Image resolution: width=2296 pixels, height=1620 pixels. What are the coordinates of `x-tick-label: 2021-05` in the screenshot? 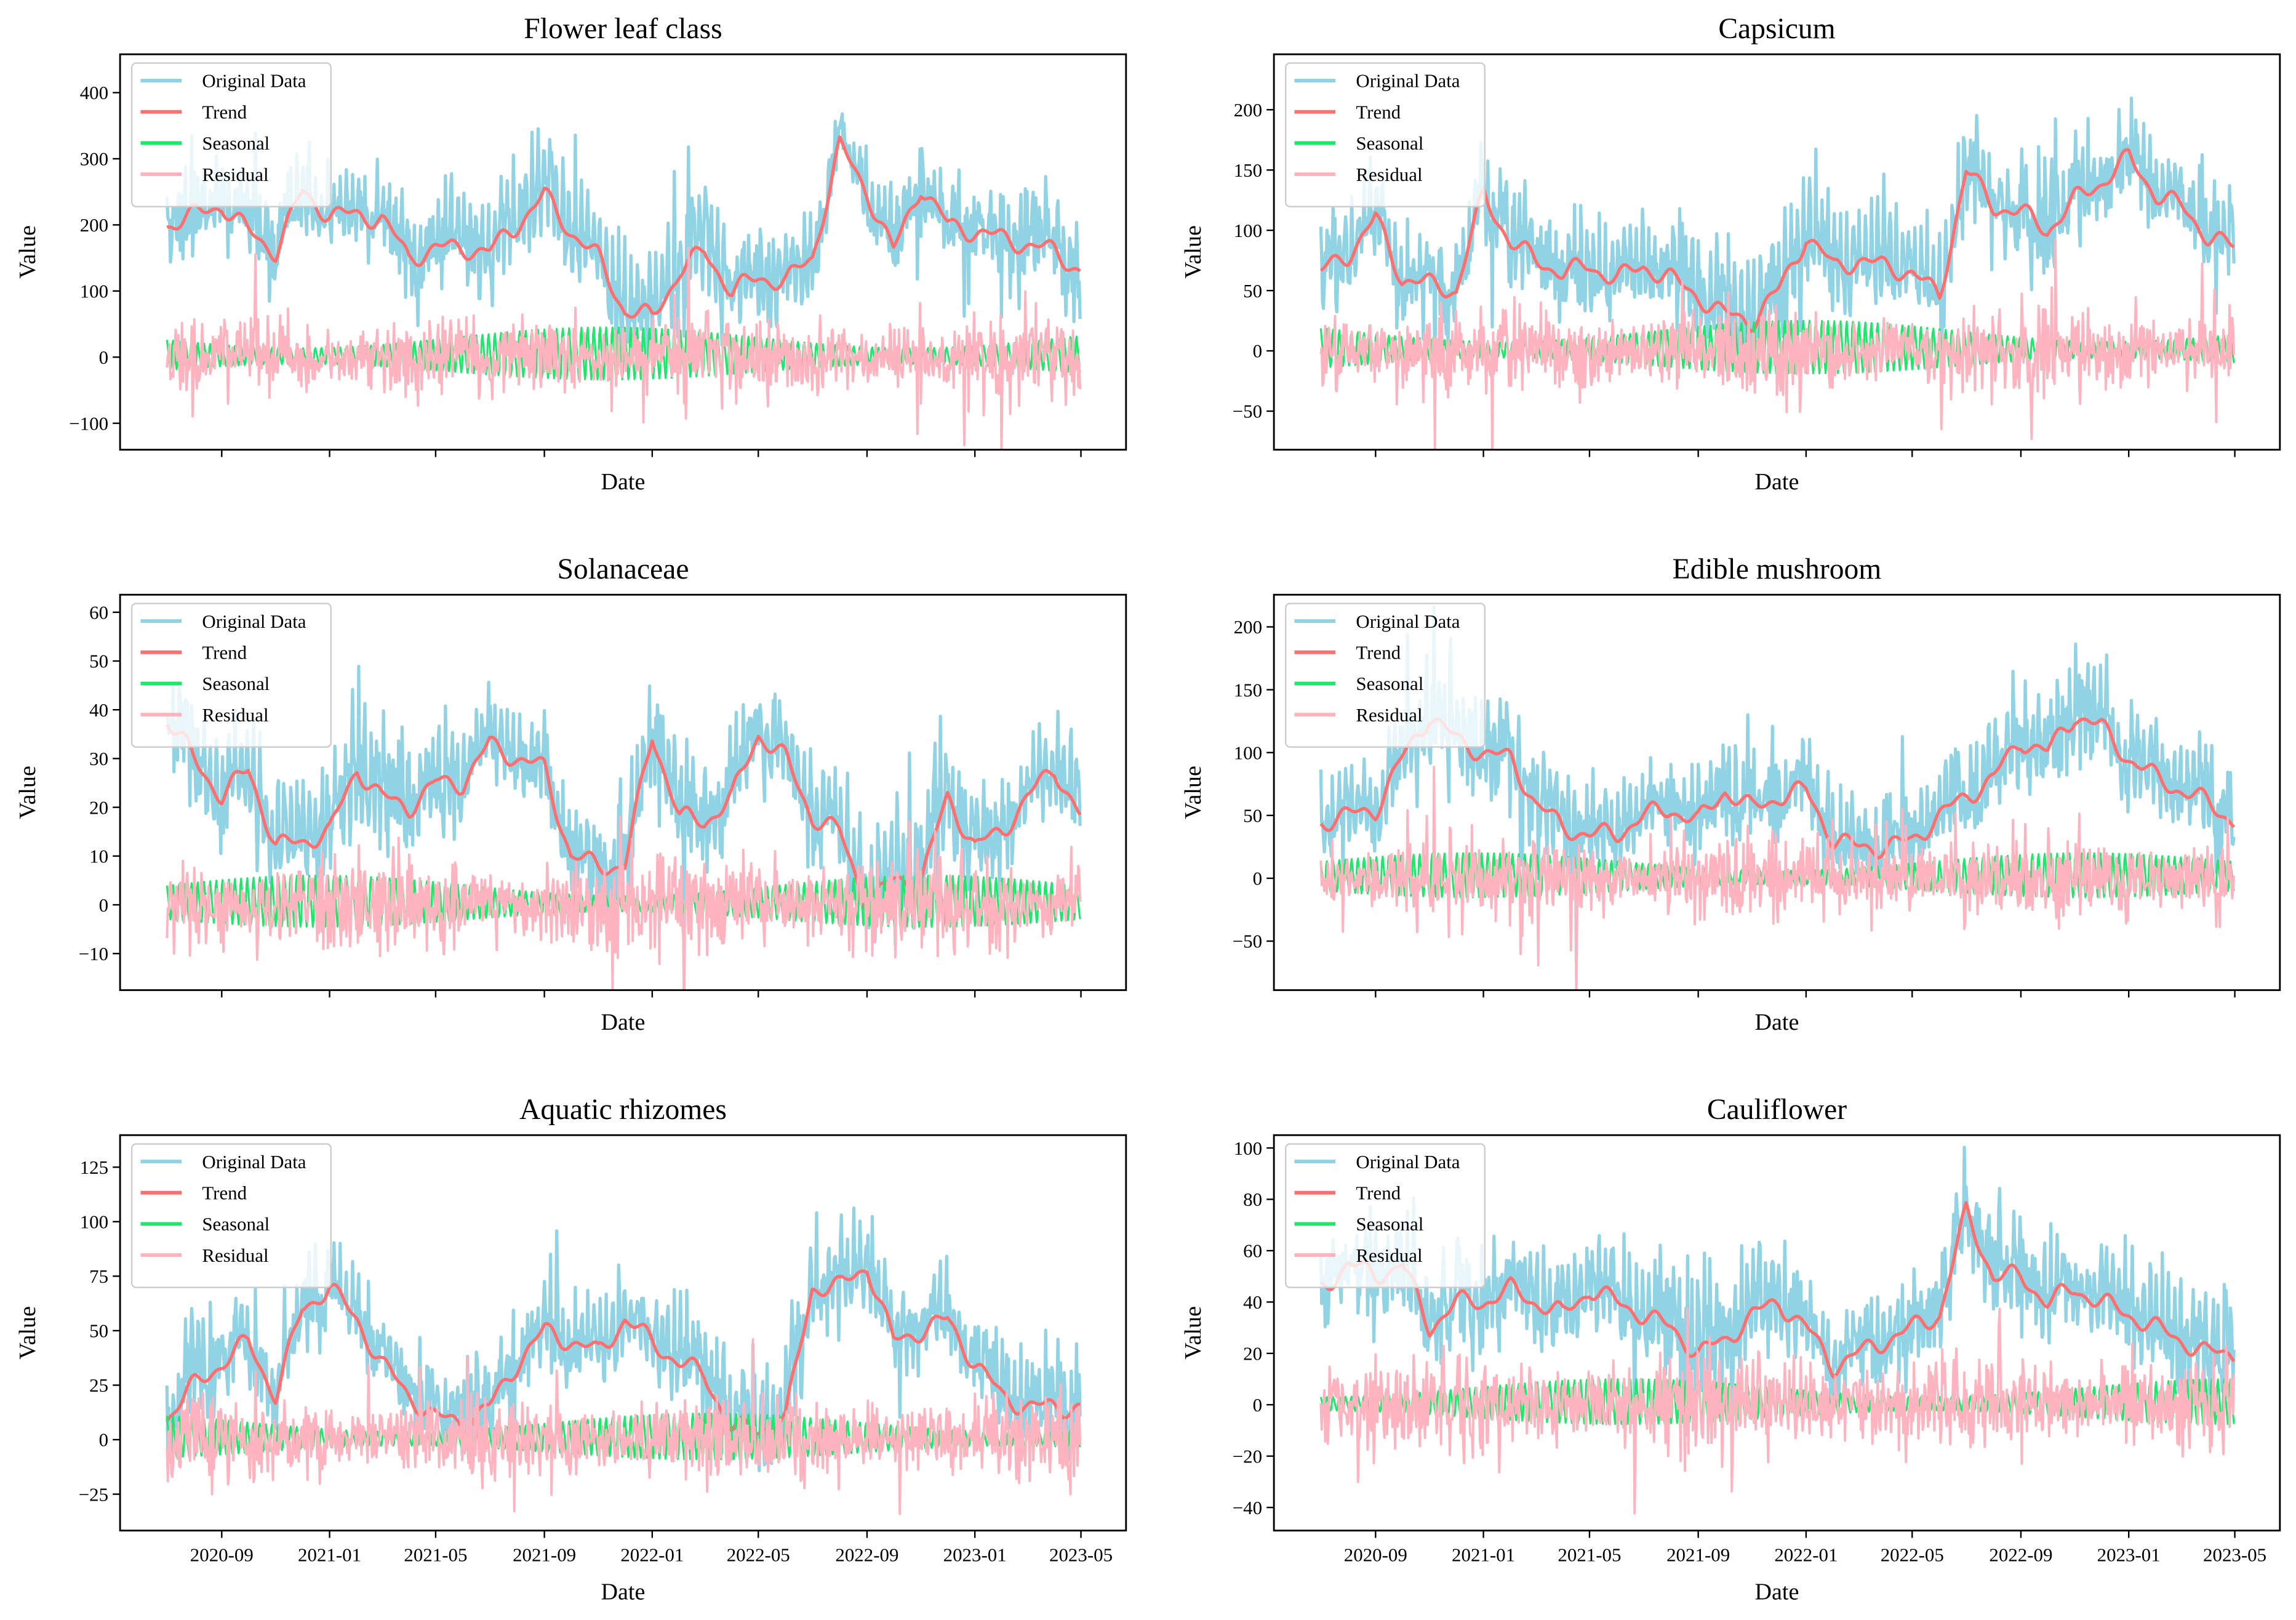 It's located at (435, 1555).